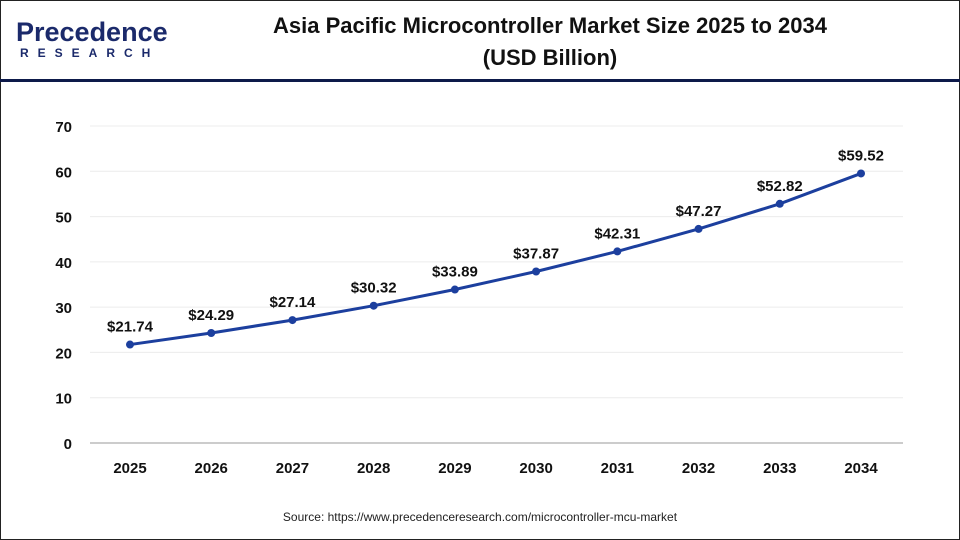 Image resolution: width=960 pixels, height=540 pixels. I want to click on x-tick-label: 2025, so click(129, 468).